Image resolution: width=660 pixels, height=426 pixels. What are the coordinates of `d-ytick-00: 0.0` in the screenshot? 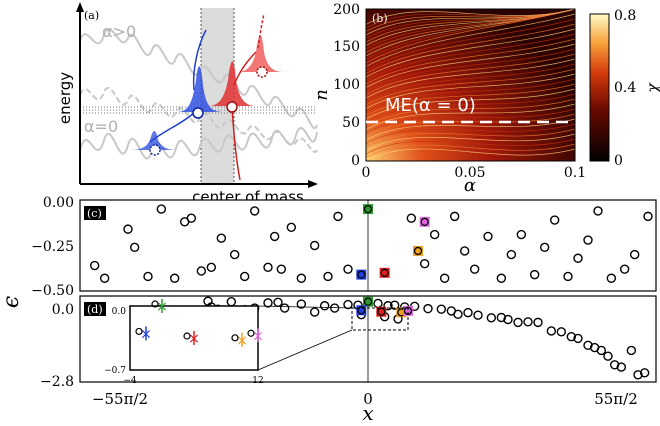 It's located at (63, 310).